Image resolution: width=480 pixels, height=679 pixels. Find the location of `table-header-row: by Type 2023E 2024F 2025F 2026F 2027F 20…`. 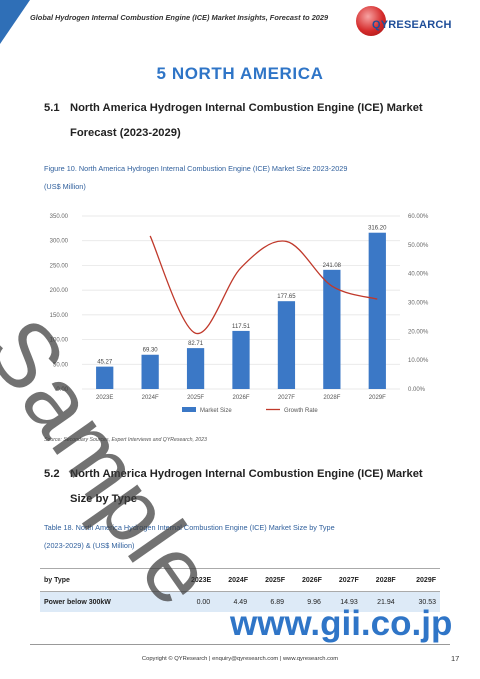

table-header-row: by Type 2023E 2024F 2025F 2026F 2027F 20… is located at coordinates (240, 580).